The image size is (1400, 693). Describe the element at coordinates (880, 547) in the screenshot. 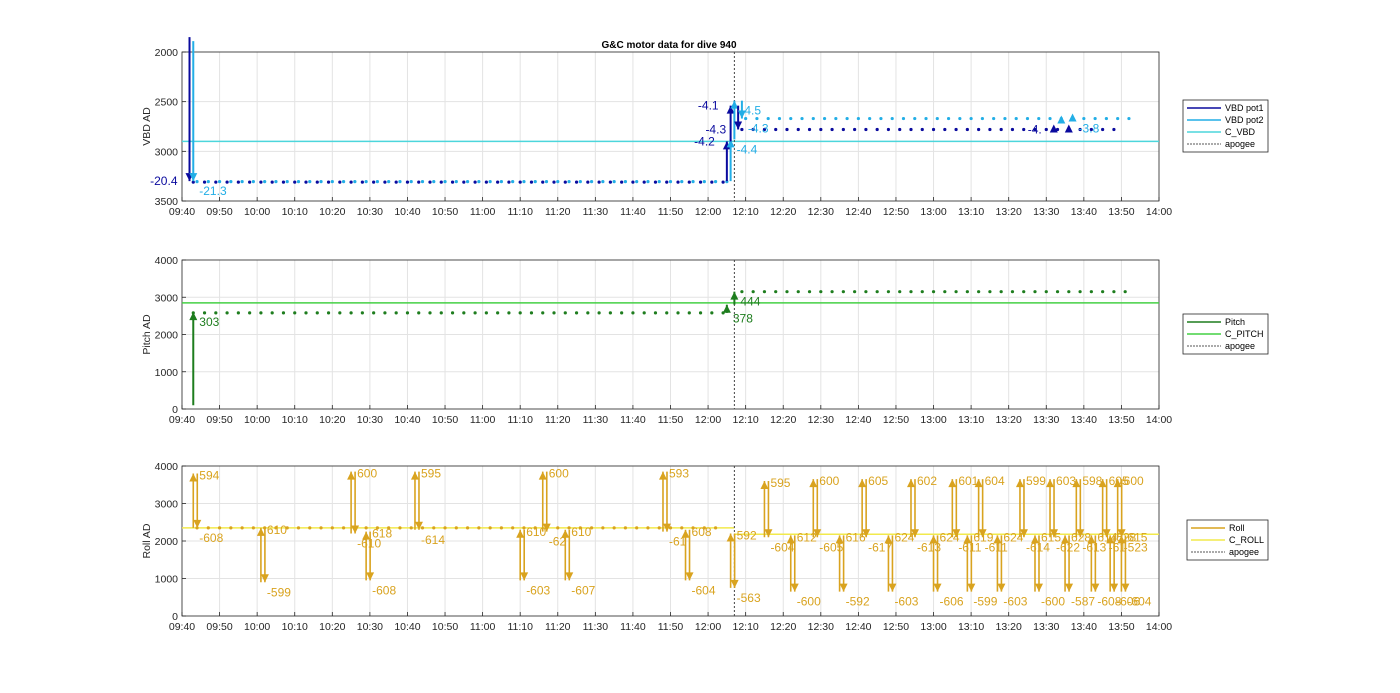

I see `roll-pulse-down-label: -617` at that location.